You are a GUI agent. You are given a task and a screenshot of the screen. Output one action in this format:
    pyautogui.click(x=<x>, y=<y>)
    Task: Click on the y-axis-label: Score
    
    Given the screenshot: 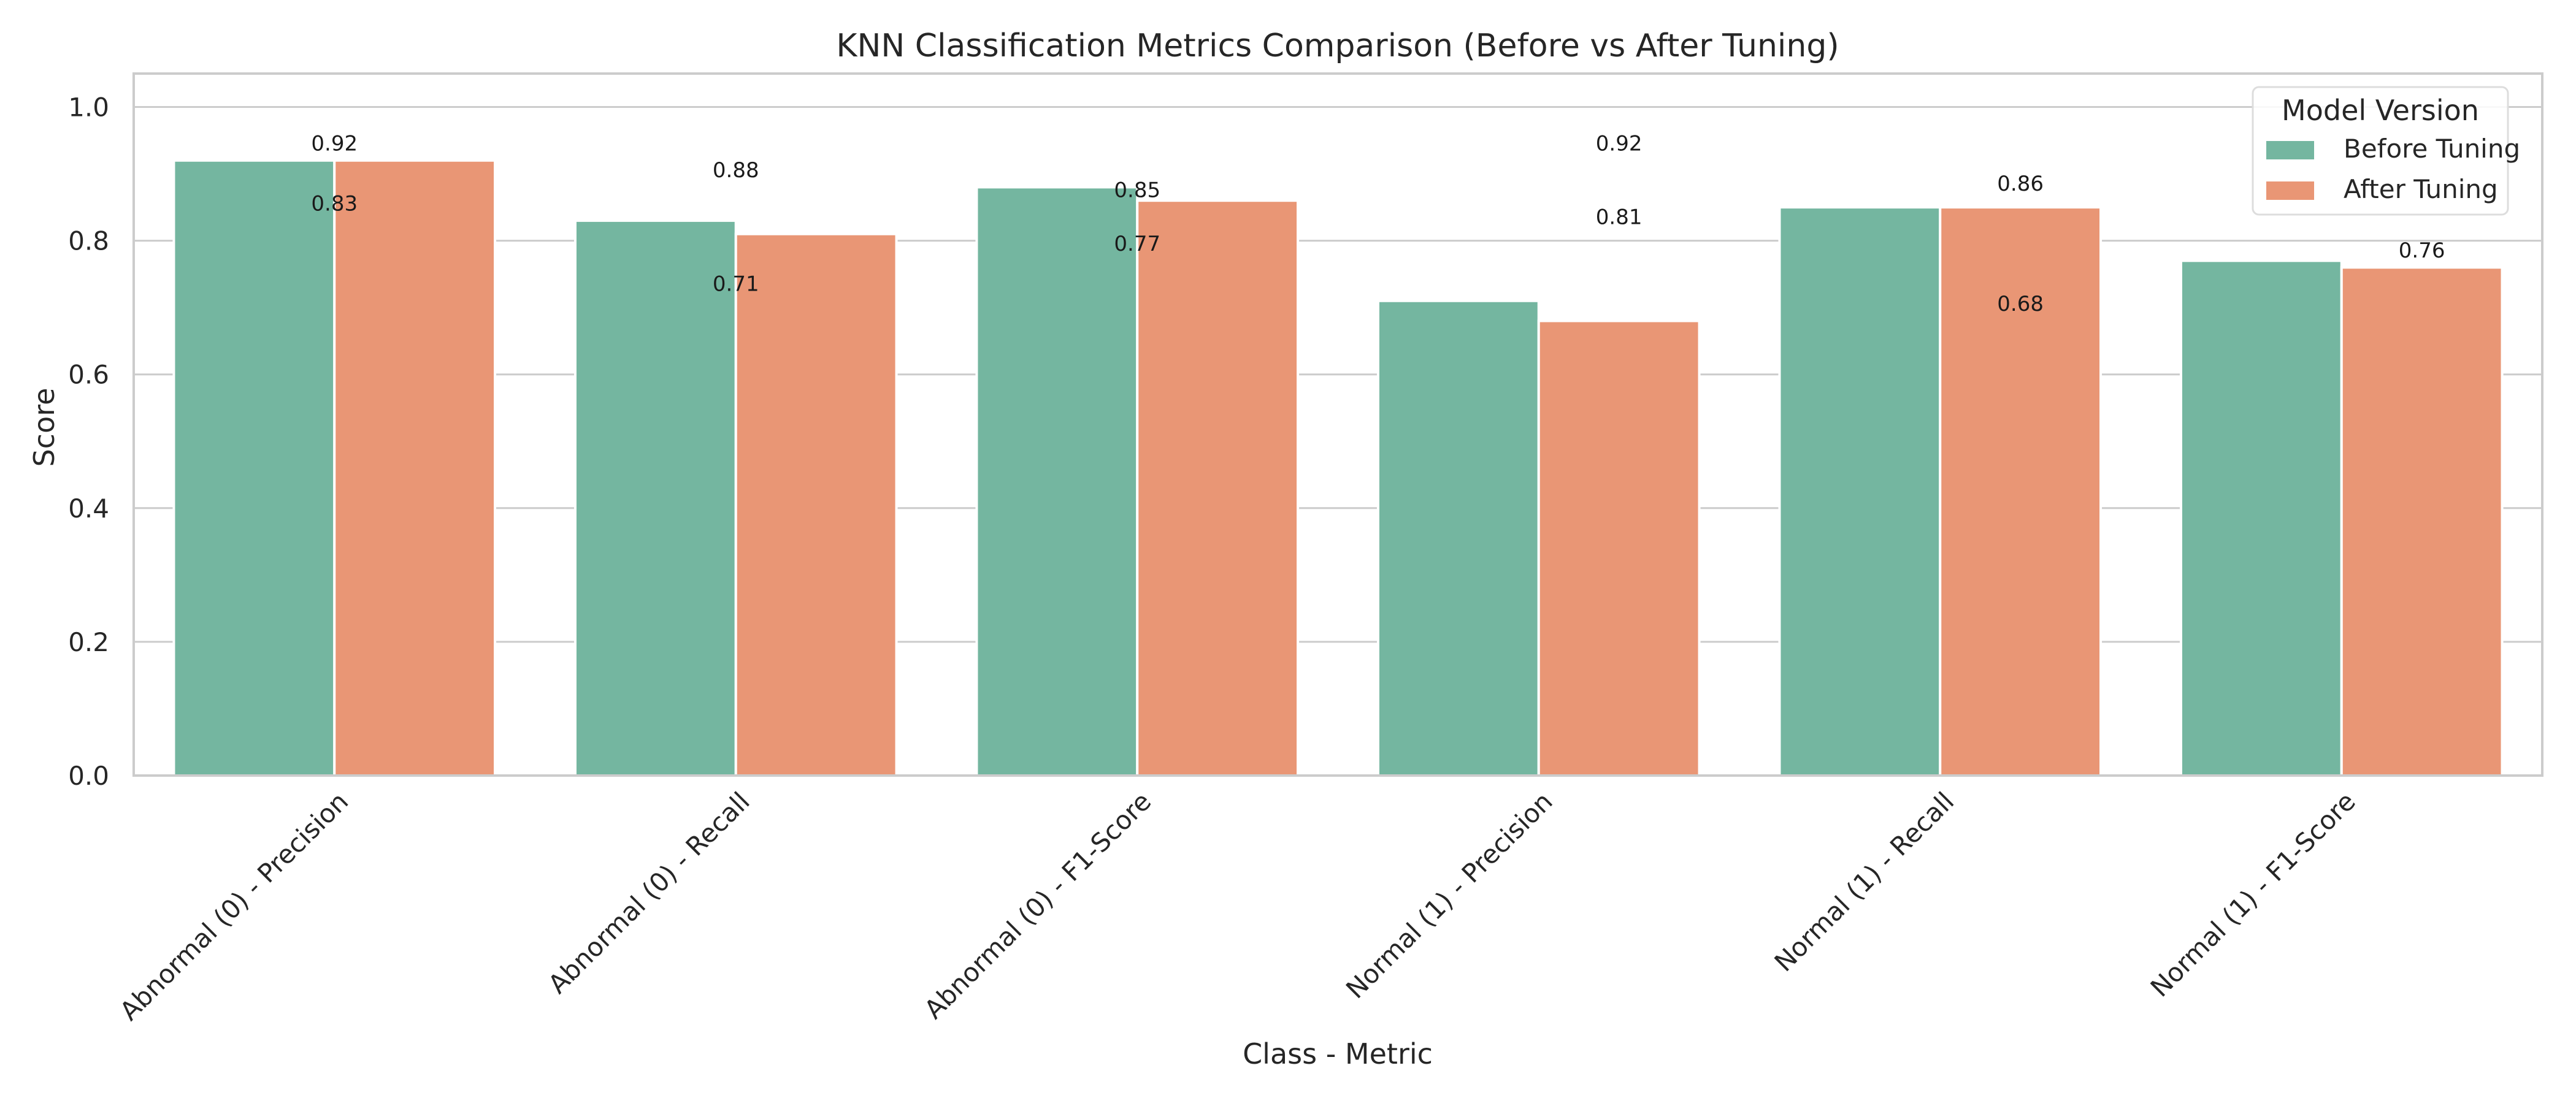 What is the action you would take?
    pyautogui.click(x=44, y=427)
    